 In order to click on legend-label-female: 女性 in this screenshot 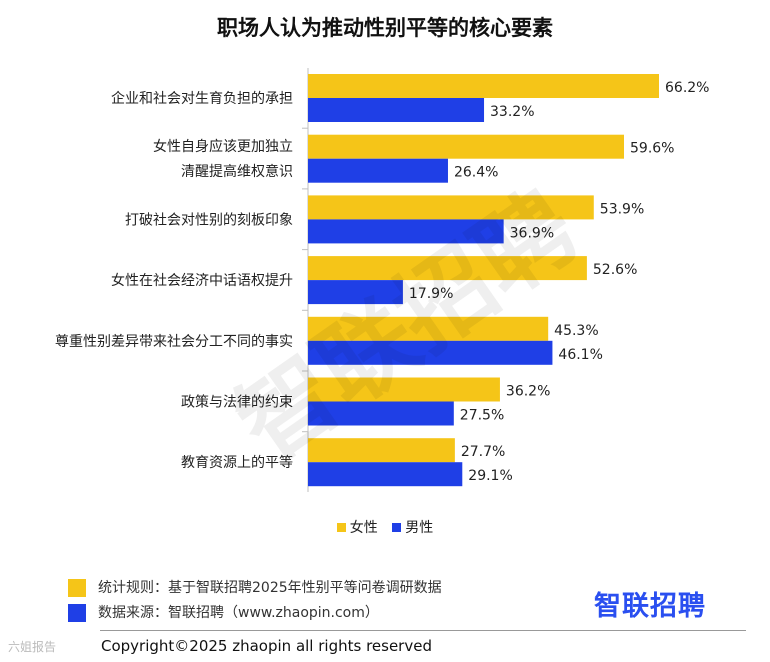, I will do `click(363, 528)`.